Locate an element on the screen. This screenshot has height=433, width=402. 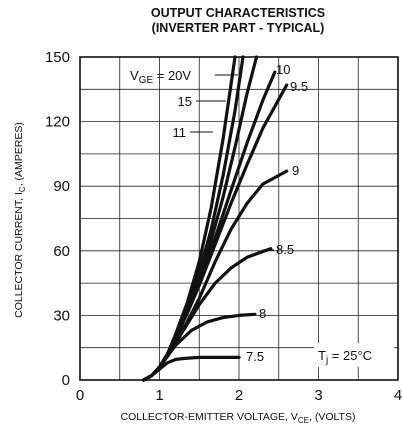
curve-label-main: V is located at coordinates (134, 75).